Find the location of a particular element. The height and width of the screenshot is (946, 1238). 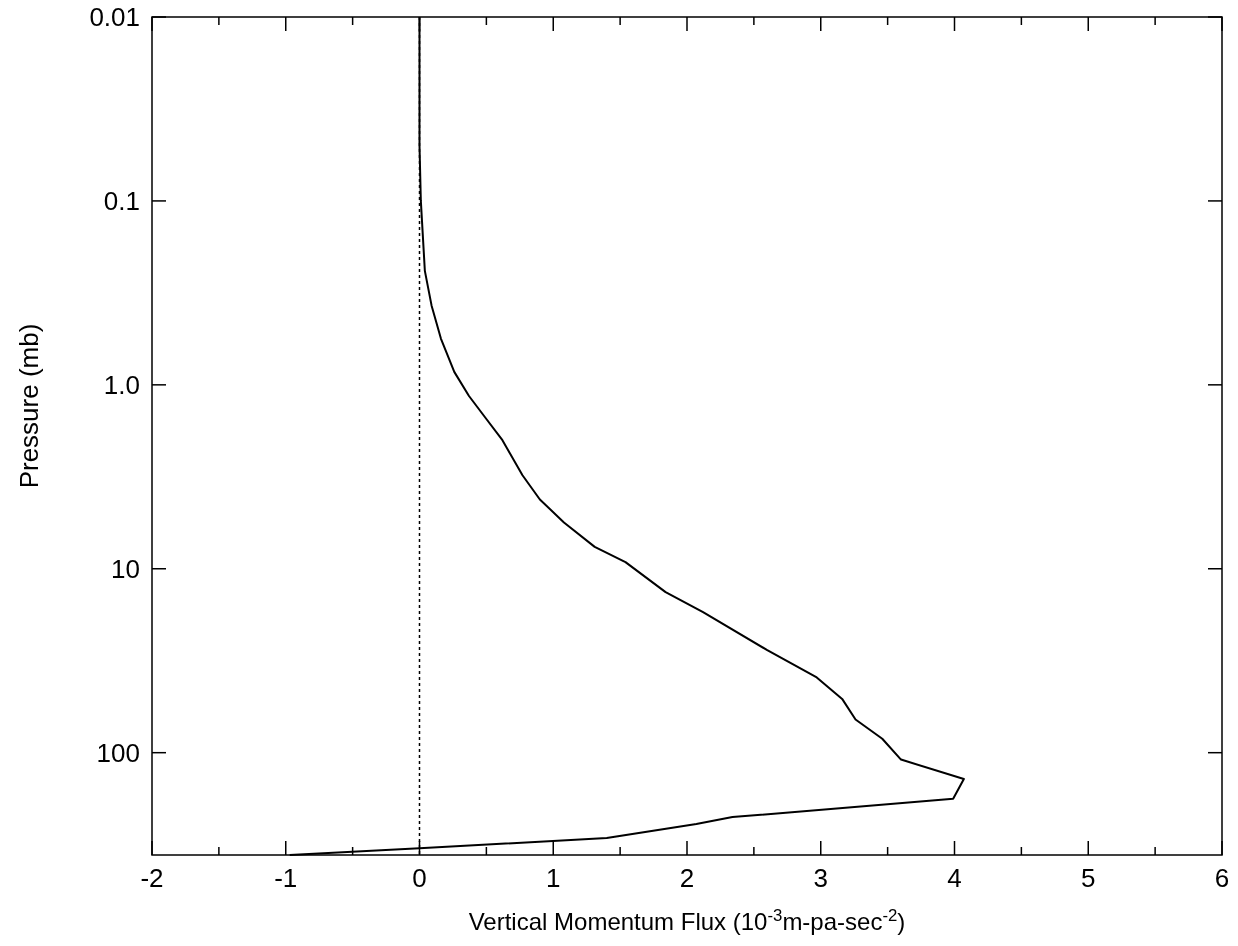

x-tick-label: 3 is located at coordinates (820, 878).